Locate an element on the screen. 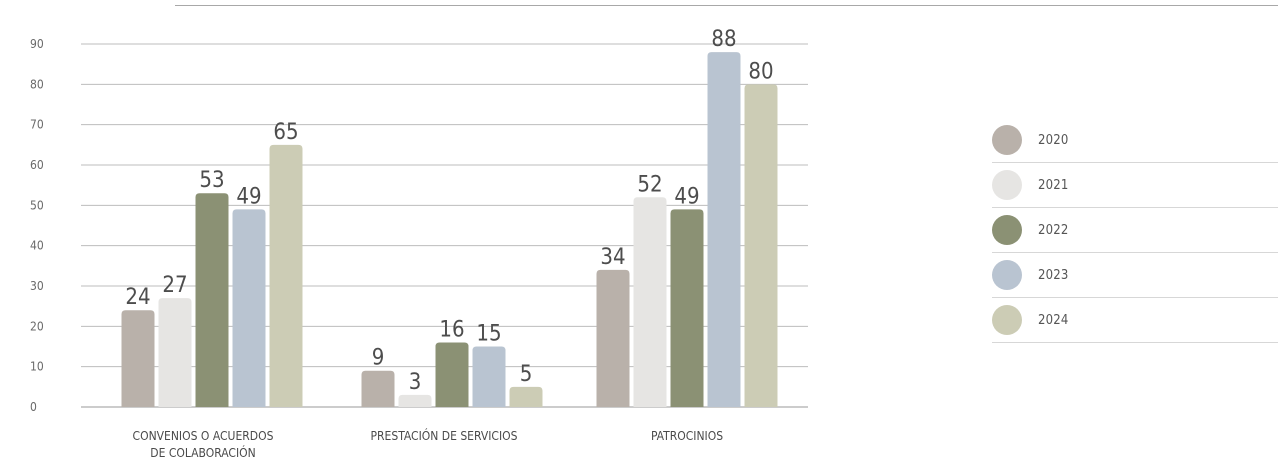  bar-value-label: 5 is located at coordinates (526, 374).